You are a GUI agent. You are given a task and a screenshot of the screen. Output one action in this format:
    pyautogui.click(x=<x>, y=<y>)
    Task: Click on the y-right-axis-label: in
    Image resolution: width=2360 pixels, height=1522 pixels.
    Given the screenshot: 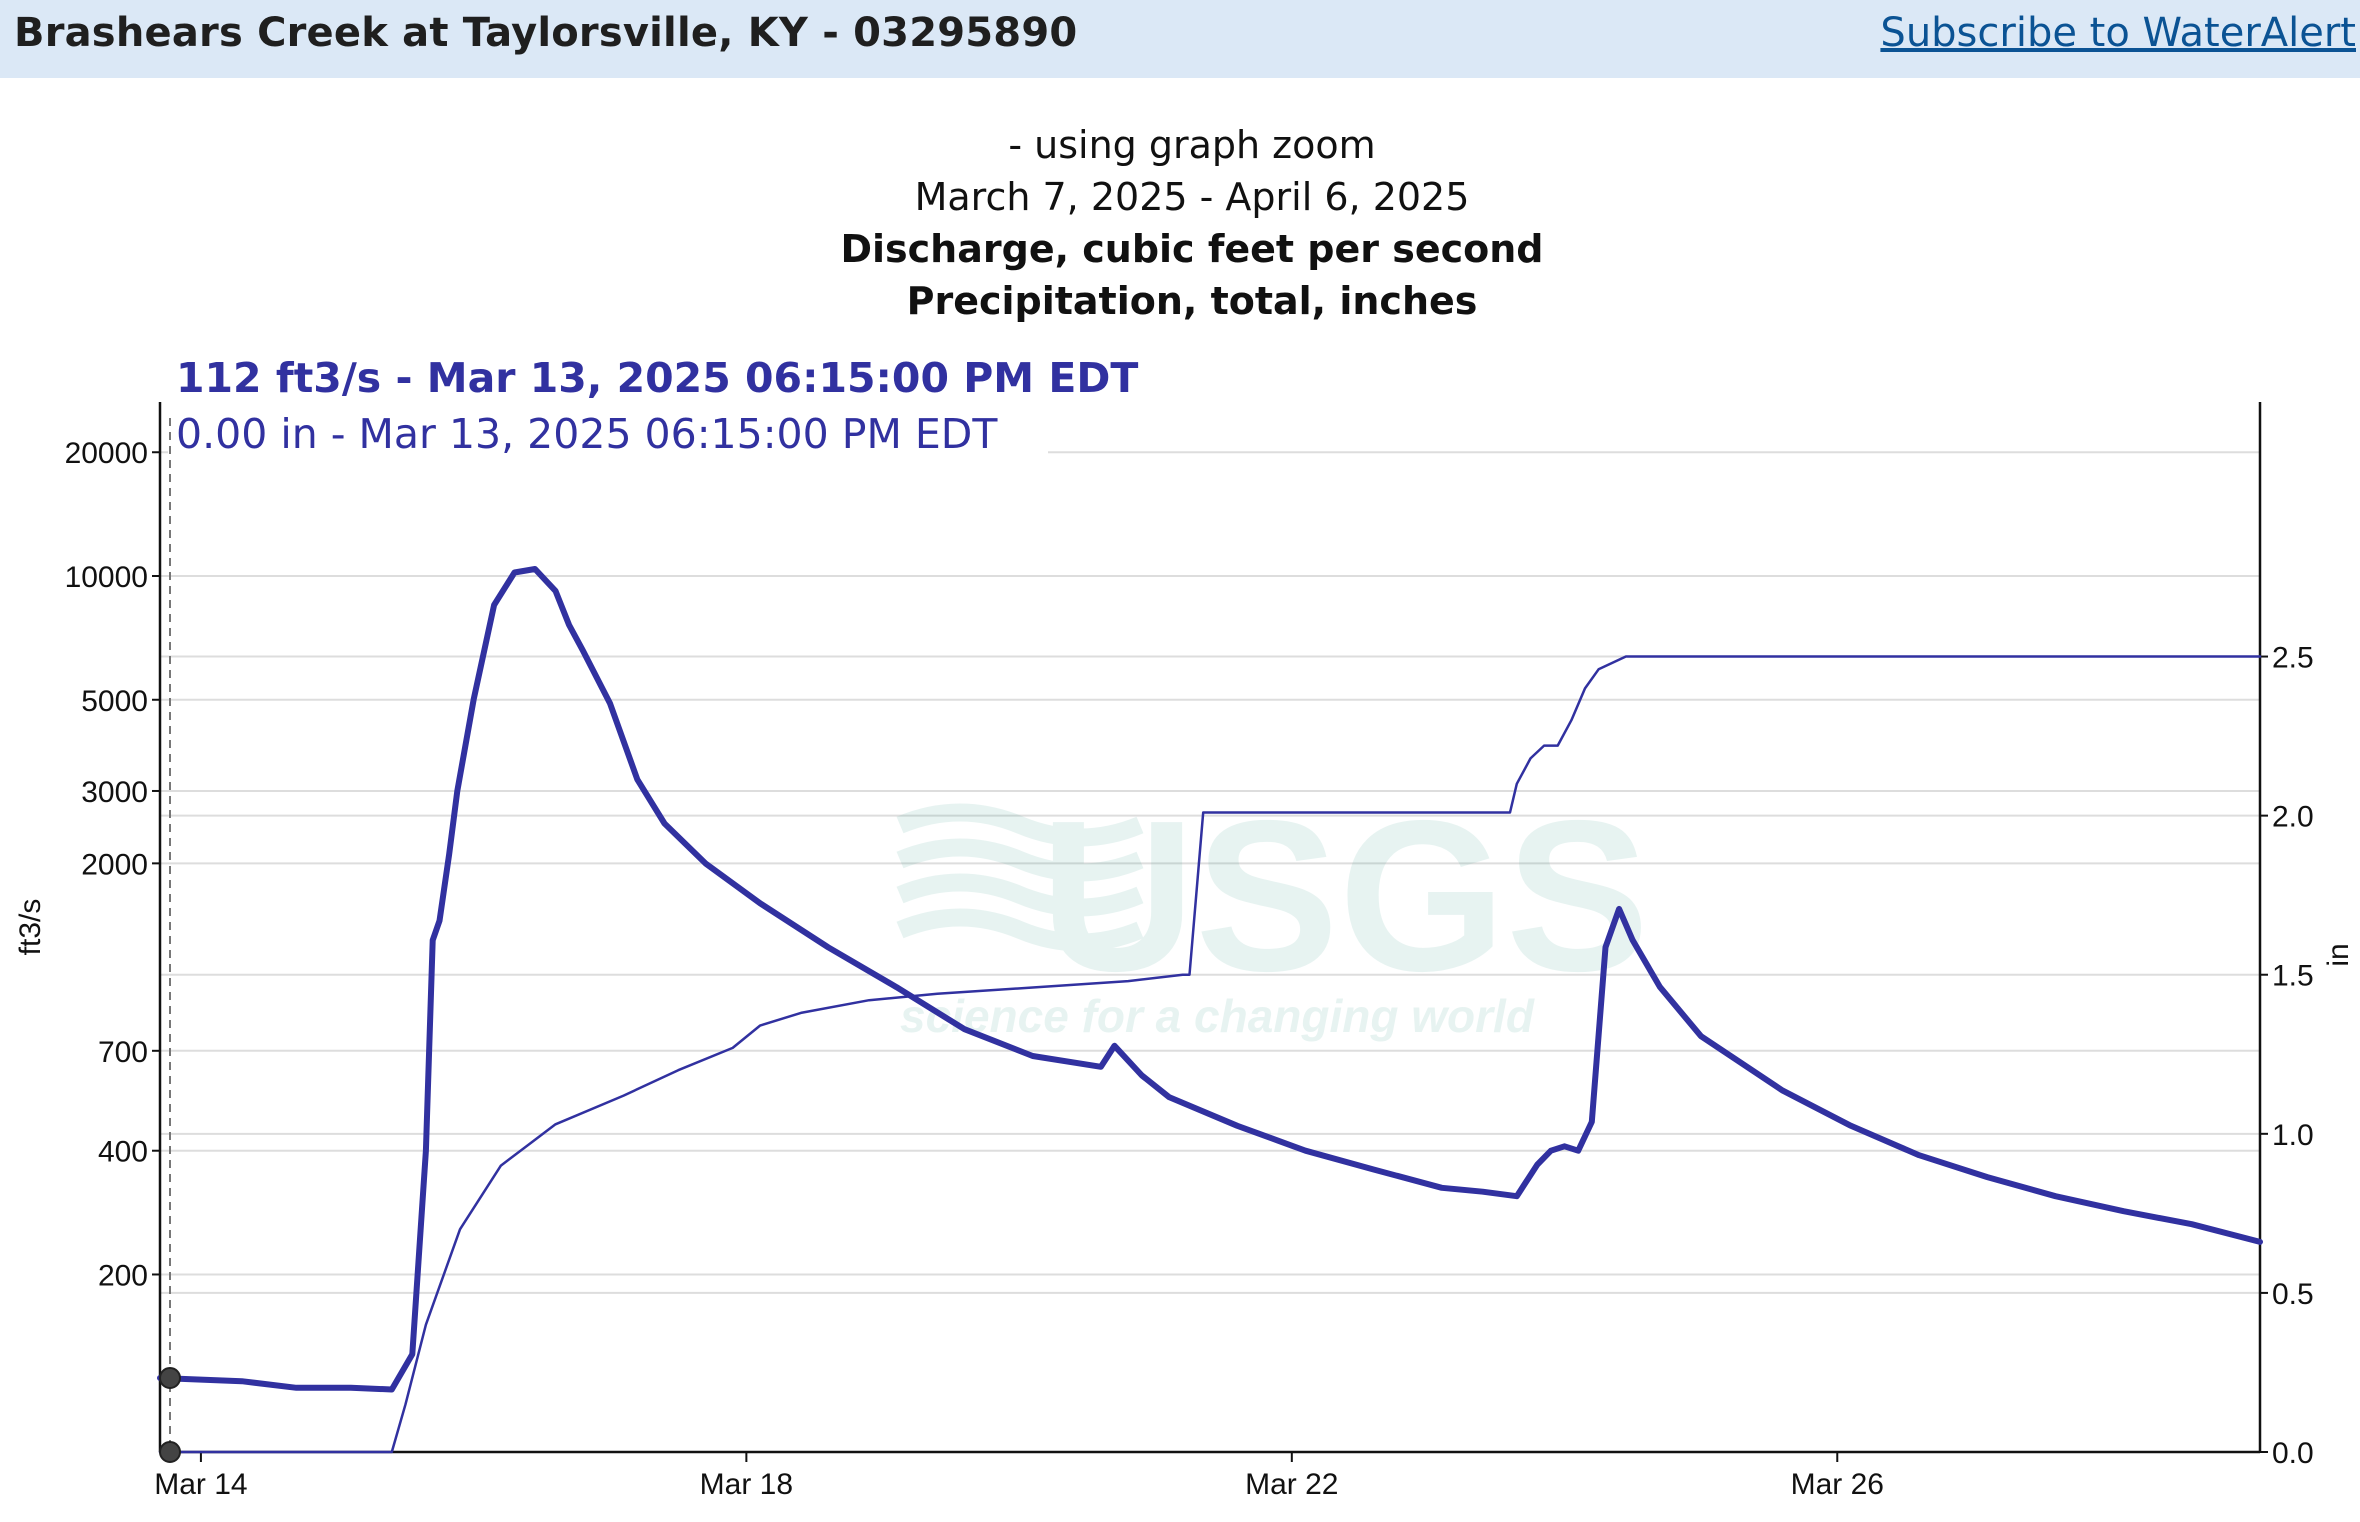 What is the action you would take?
    pyautogui.click(x=2338, y=954)
    